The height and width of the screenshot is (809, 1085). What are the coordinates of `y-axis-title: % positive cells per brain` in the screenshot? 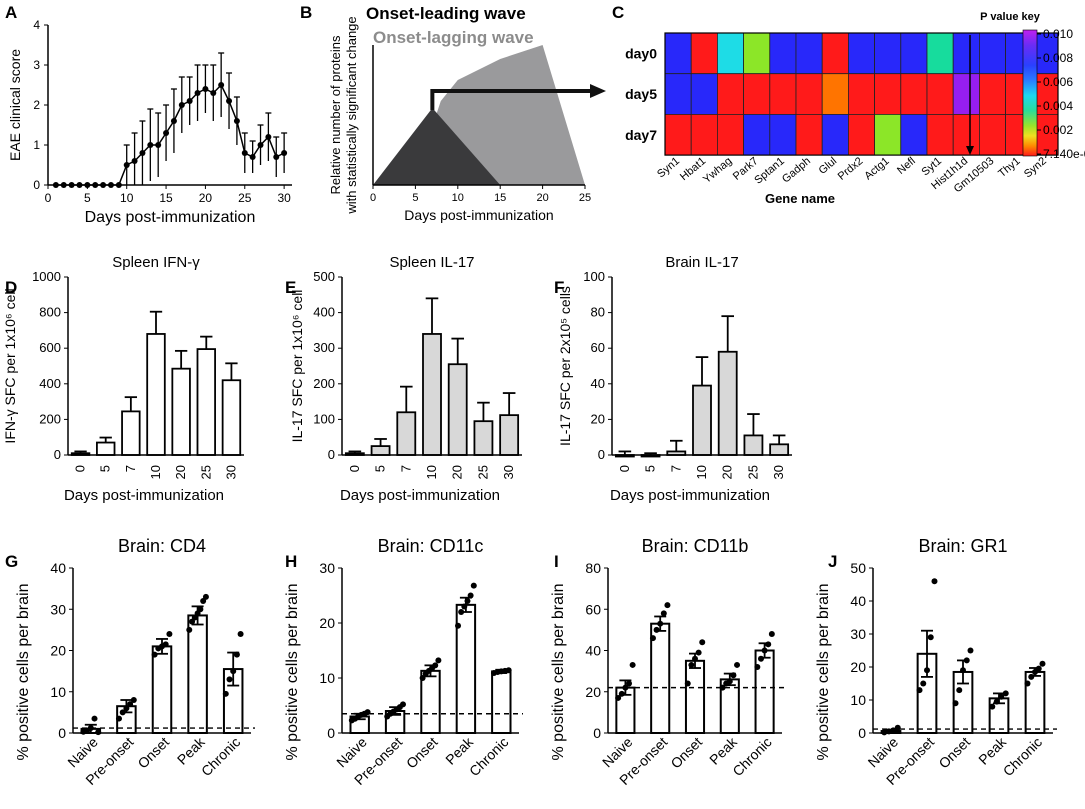 It's located at (823, 672).